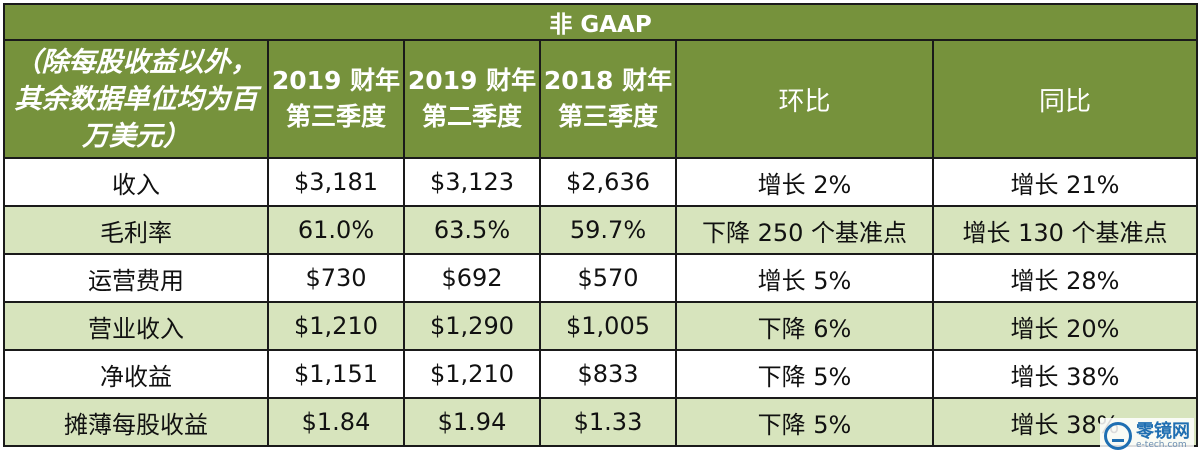 Image resolution: width=1200 pixels, height=458 pixels. I want to click on cell-yoy: 增长 21%, so click(1065, 182).